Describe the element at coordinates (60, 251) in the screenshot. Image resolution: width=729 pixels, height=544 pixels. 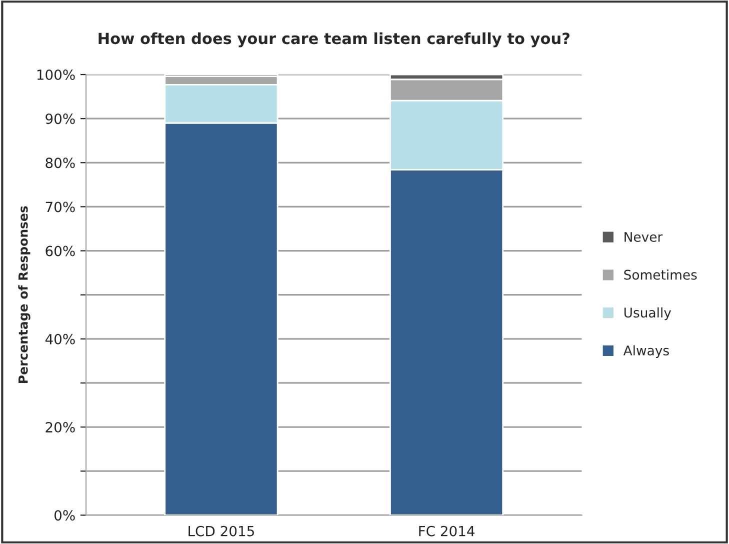
I see `y-tick-label: 60%` at that location.